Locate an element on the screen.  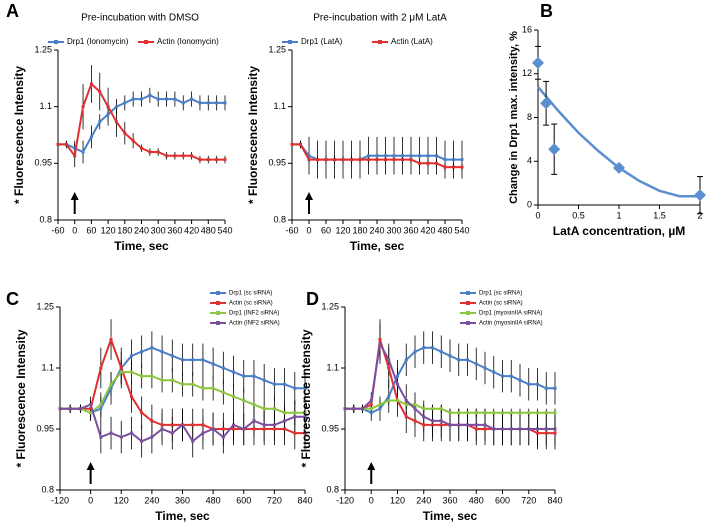
y-tick-label: 8 is located at coordinates (529, 117).